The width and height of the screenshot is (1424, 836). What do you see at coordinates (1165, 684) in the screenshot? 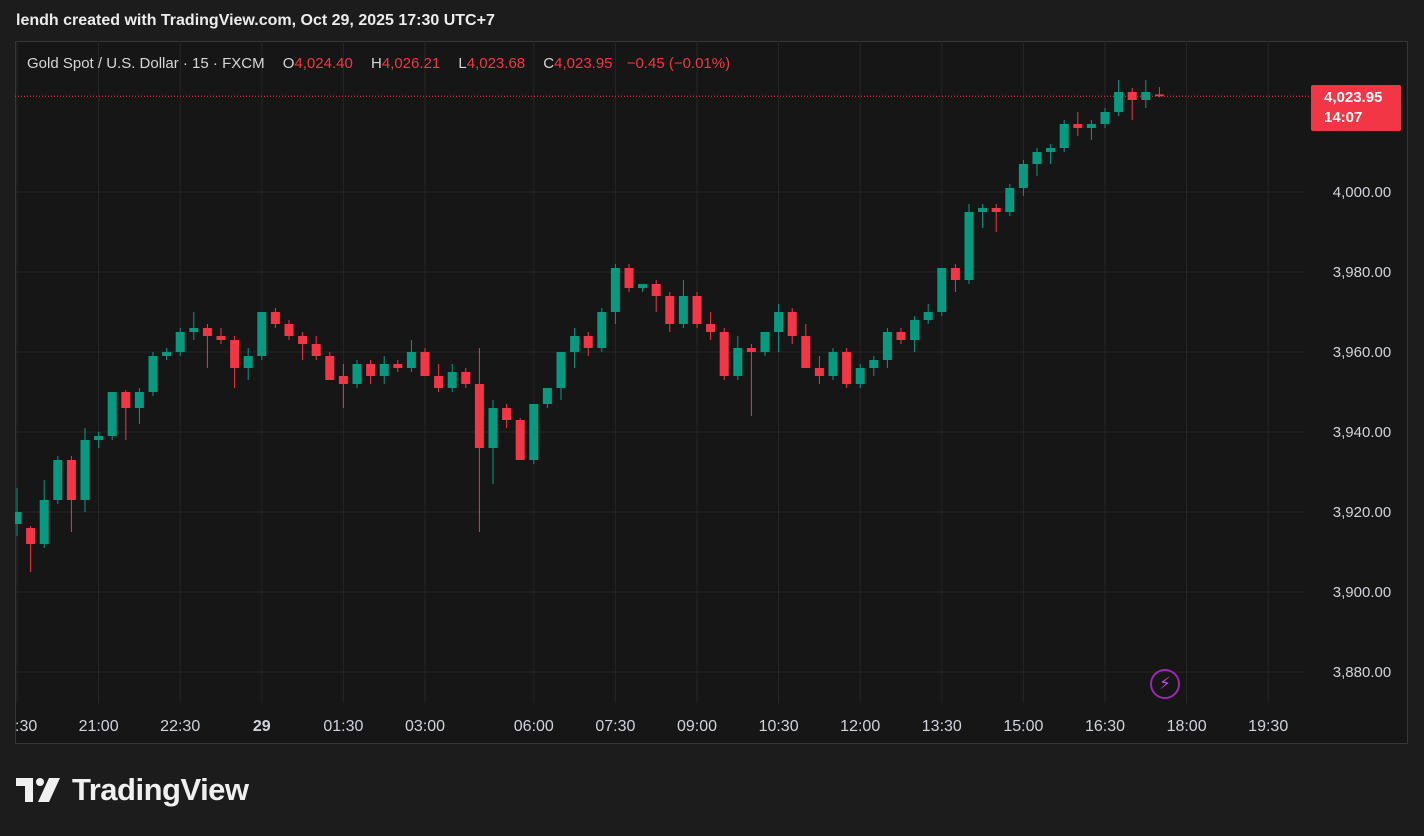
I see `lightning-icon: ⚡` at bounding box center [1165, 684].